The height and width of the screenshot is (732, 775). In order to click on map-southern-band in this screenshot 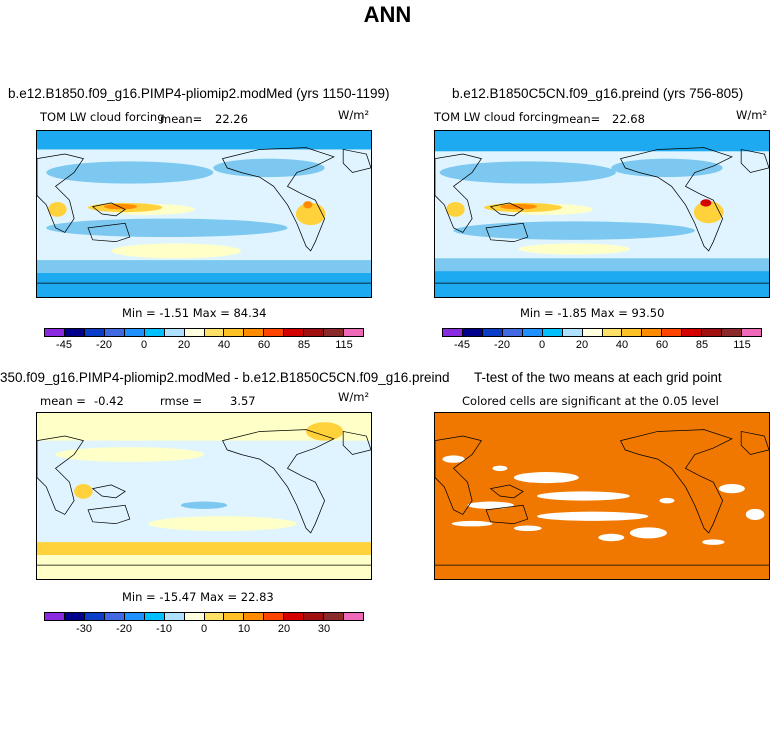, I will do `click(602, 265)`.